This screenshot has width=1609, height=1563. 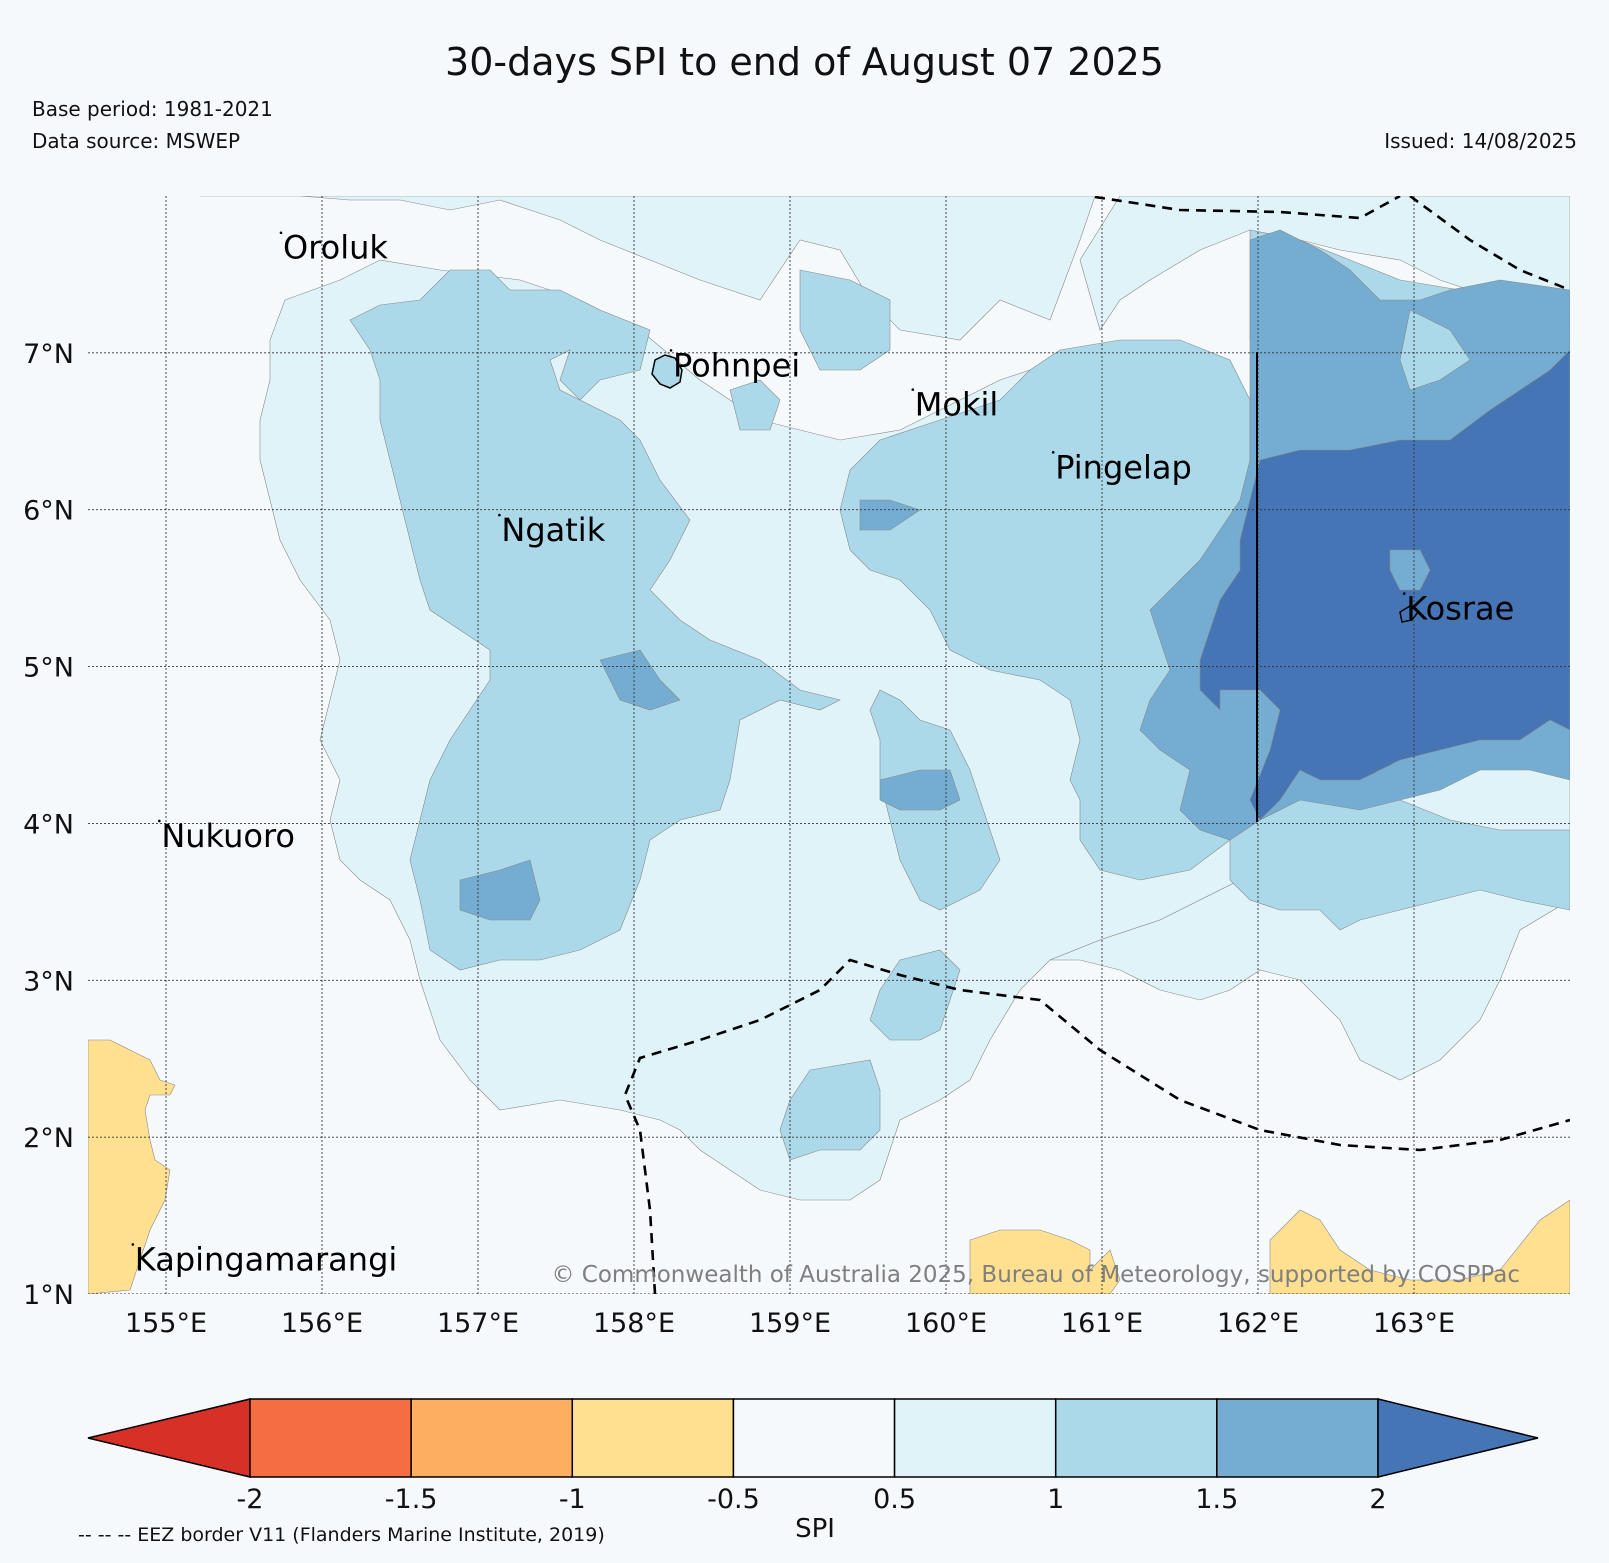 What do you see at coordinates (667, 371) in the screenshot?
I see `pohnpei-island-outline` at bounding box center [667, 371].